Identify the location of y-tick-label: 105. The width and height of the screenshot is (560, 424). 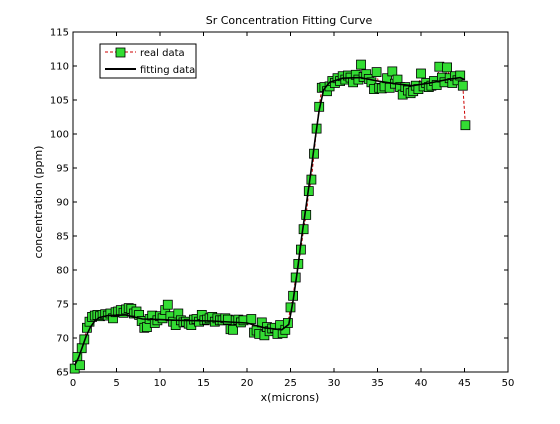
(59, 101).